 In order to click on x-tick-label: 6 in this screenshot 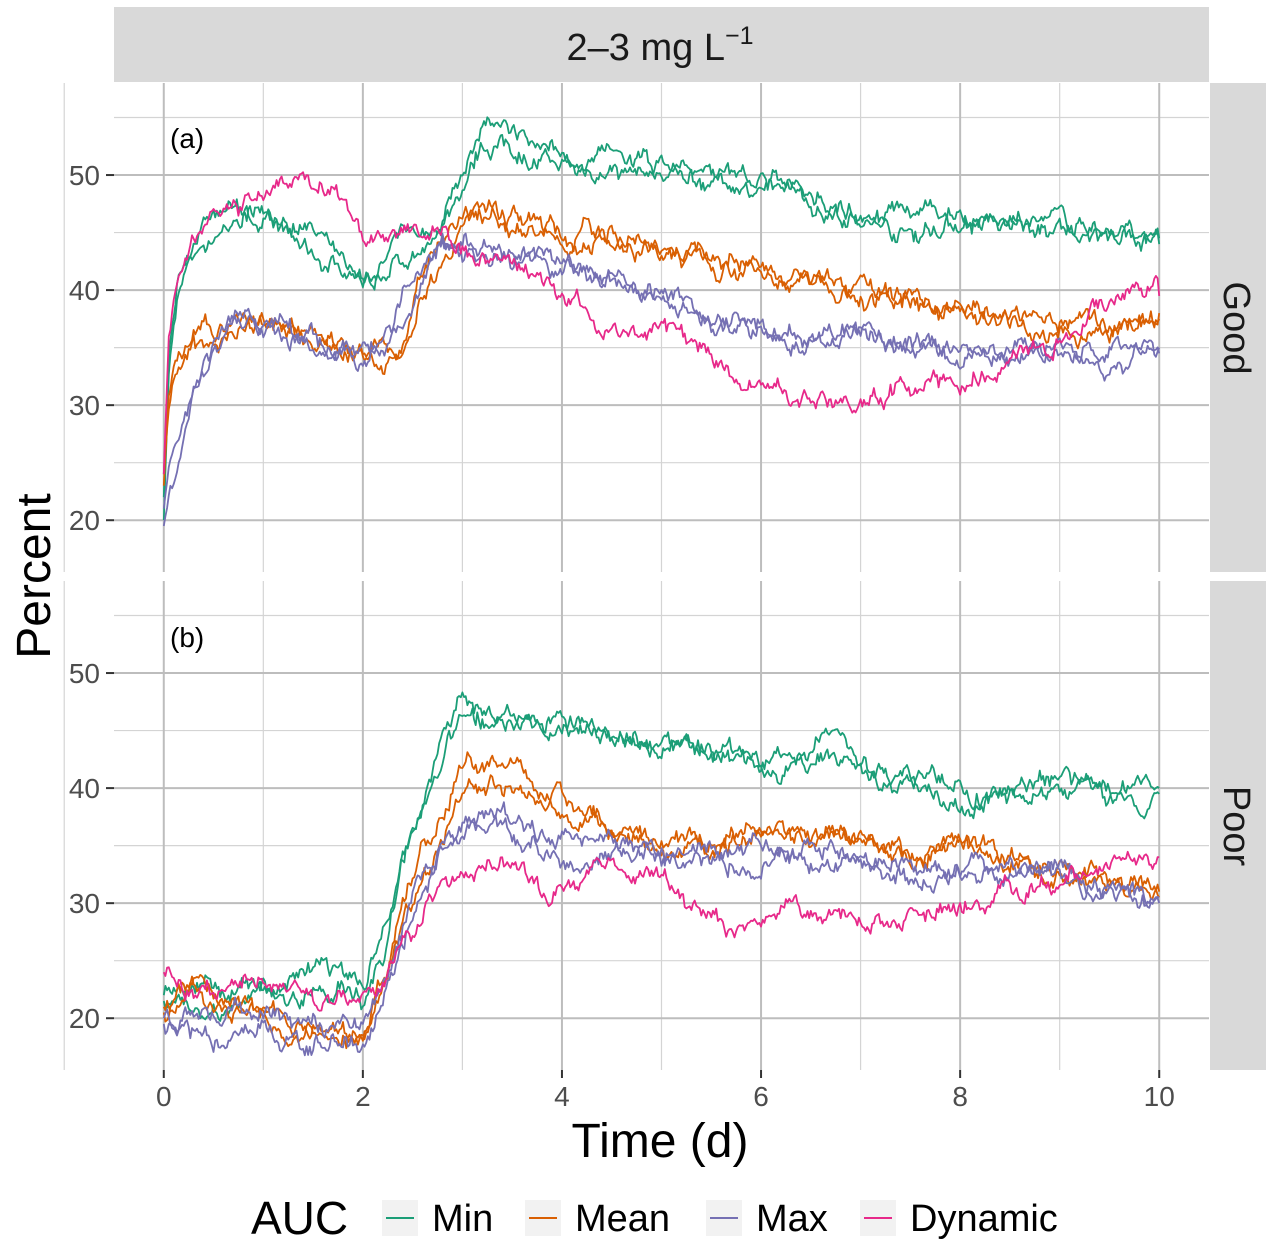, I will do `click(761, 1096)`.